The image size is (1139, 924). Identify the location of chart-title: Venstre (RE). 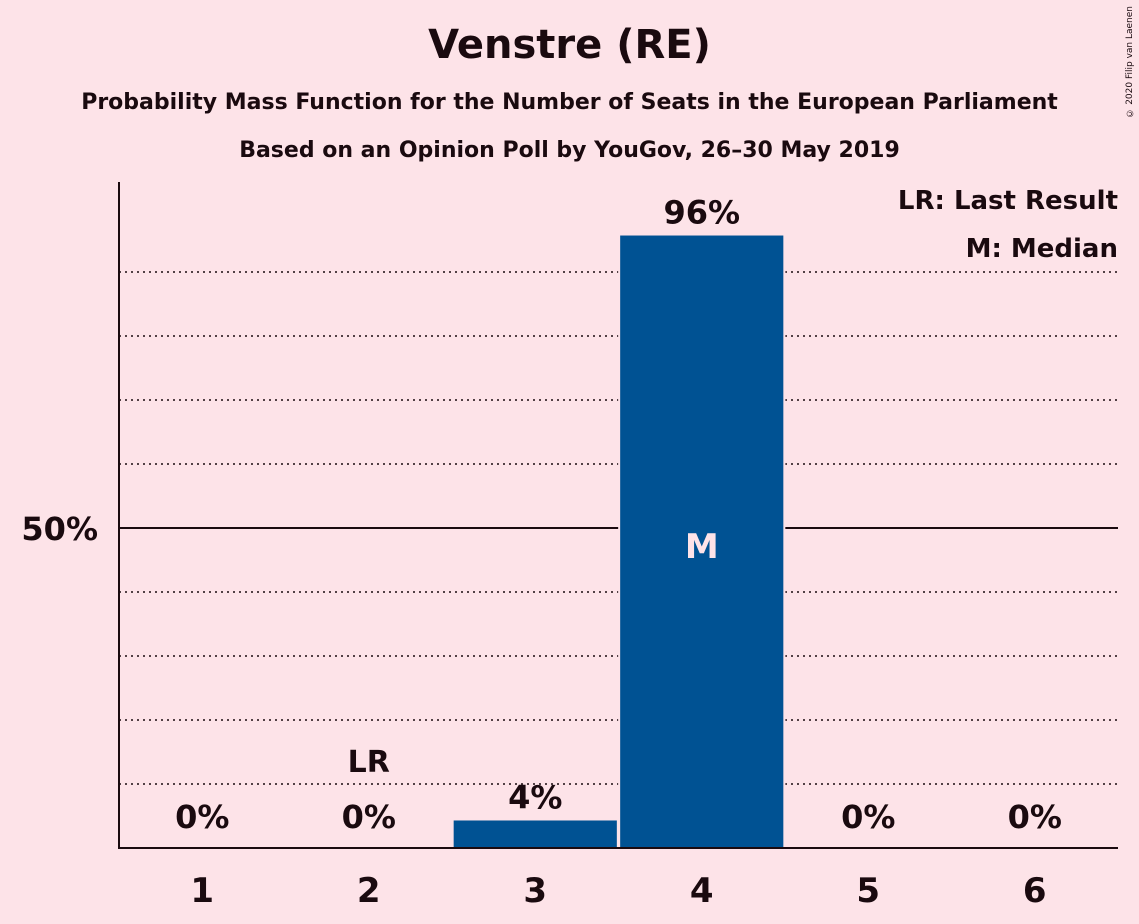
(569, 45).